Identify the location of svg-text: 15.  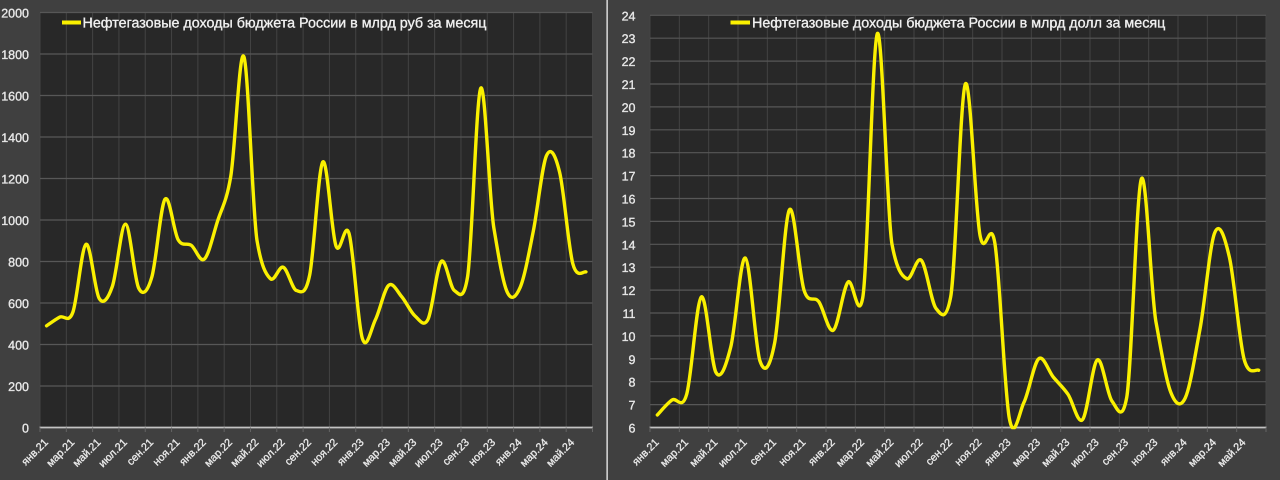
(629, 222).